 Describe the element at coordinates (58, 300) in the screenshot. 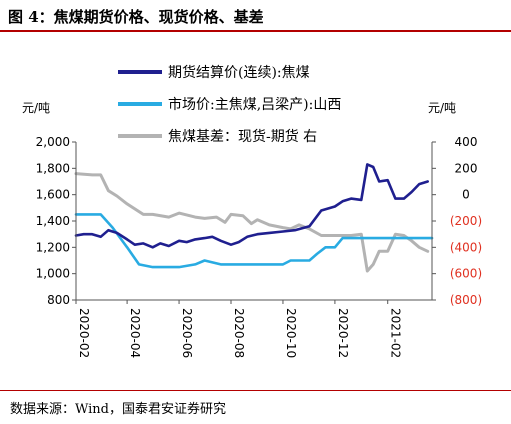

I see `left-tick-label: 800` at that location.